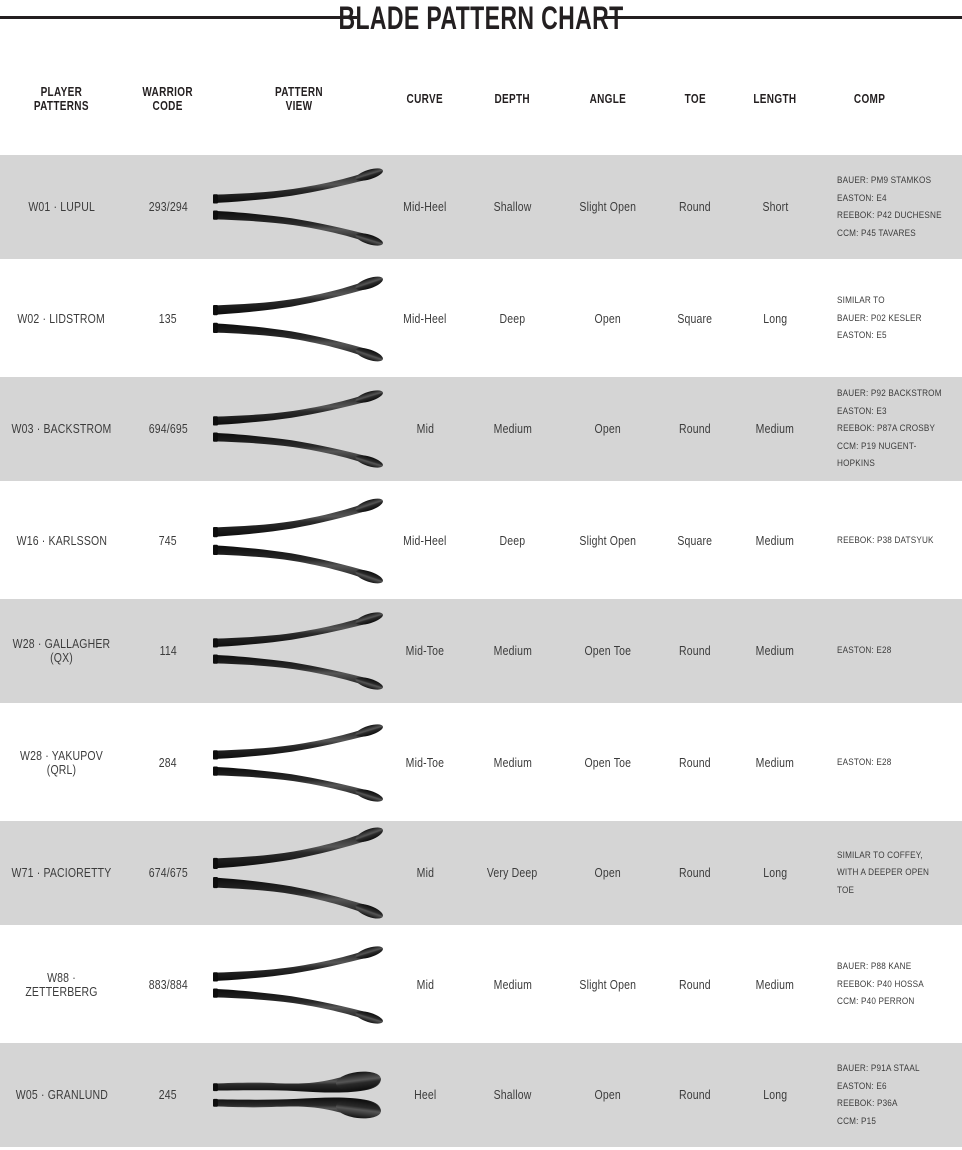 This screenshot has width=962, height=1150. Describe the element at coordinates (168, 1095) in the screenshot. I see `warrior-code-cell: 245` at that location.